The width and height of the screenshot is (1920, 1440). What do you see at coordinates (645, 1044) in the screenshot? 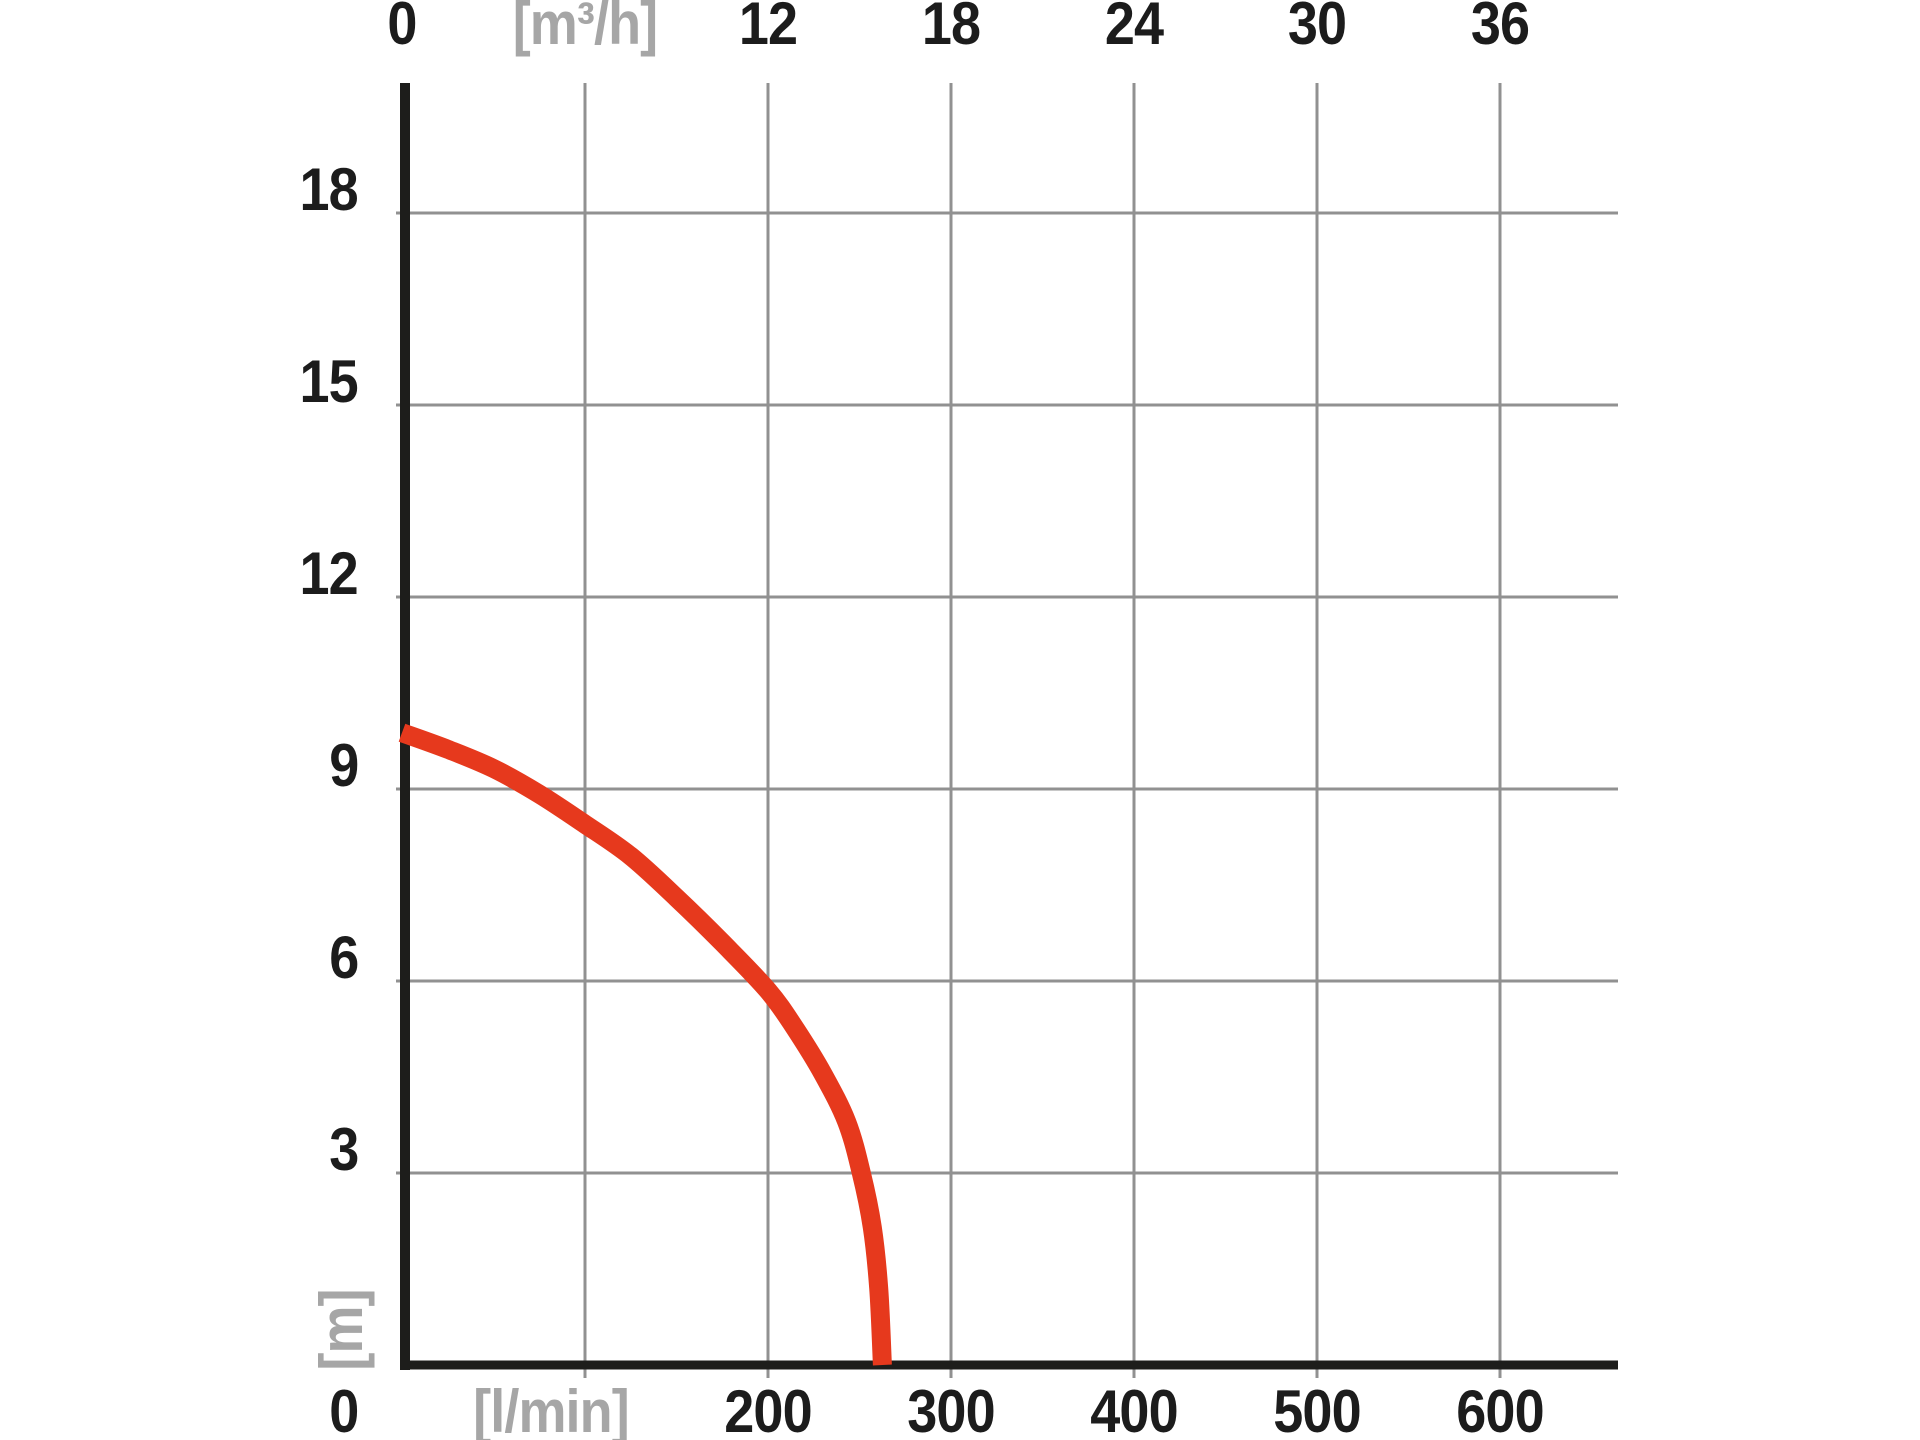
I see `pump-curve-line` at bounding box center [645, 1044].